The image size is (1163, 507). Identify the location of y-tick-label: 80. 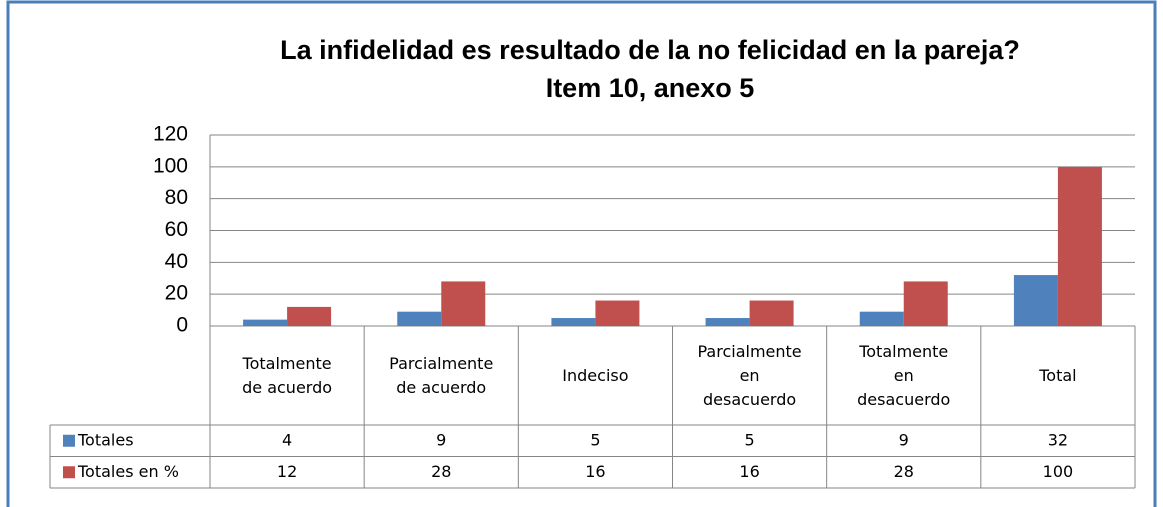
(176, 197).